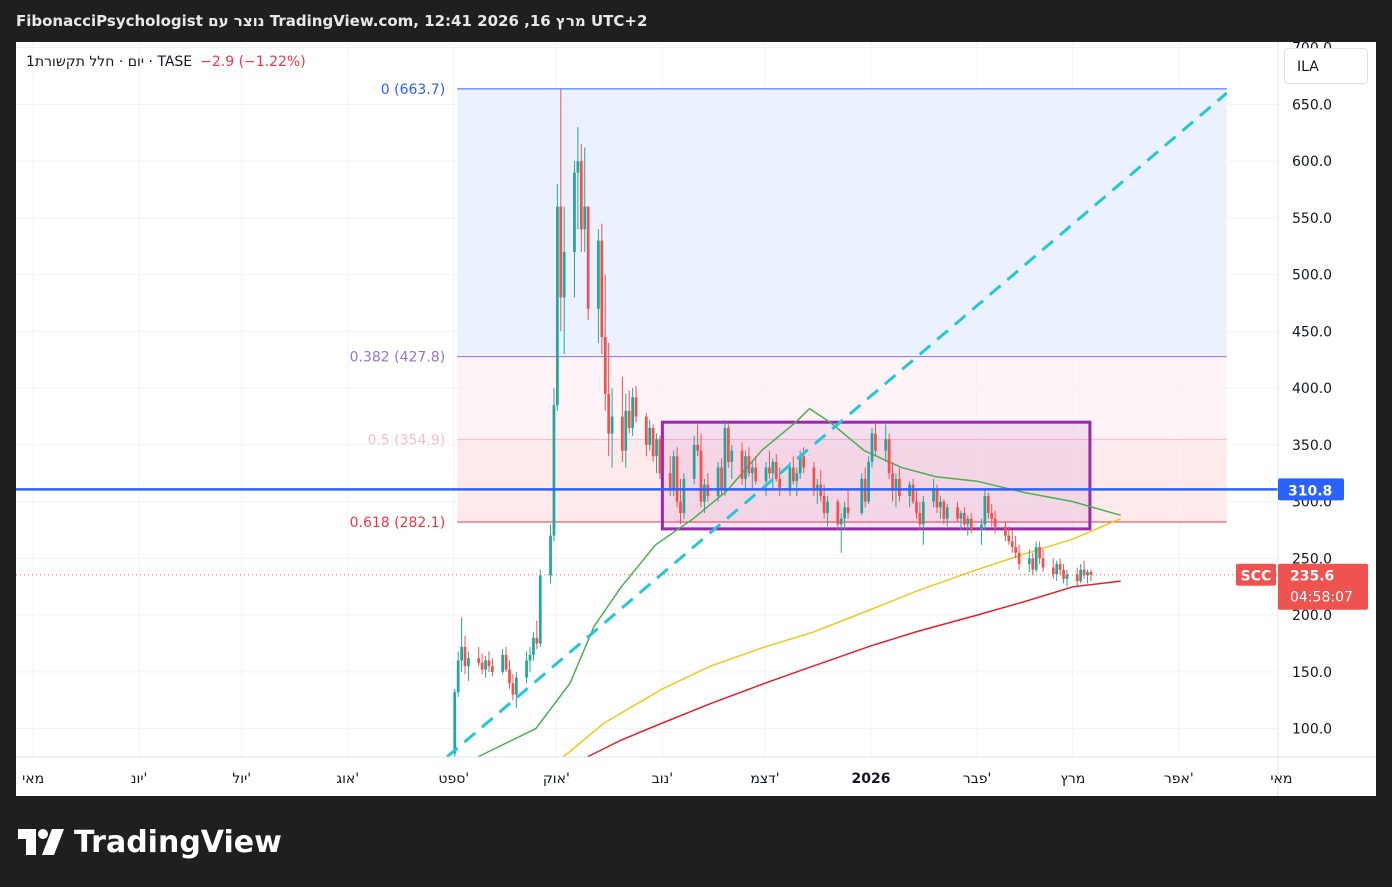 Image resolution: width=1392 pixels, height=887 pixels. What do you see at coordinates (33, 779) in the screenshot?
I see `time-tick-label: מאי` at bounding box center [33, 779].